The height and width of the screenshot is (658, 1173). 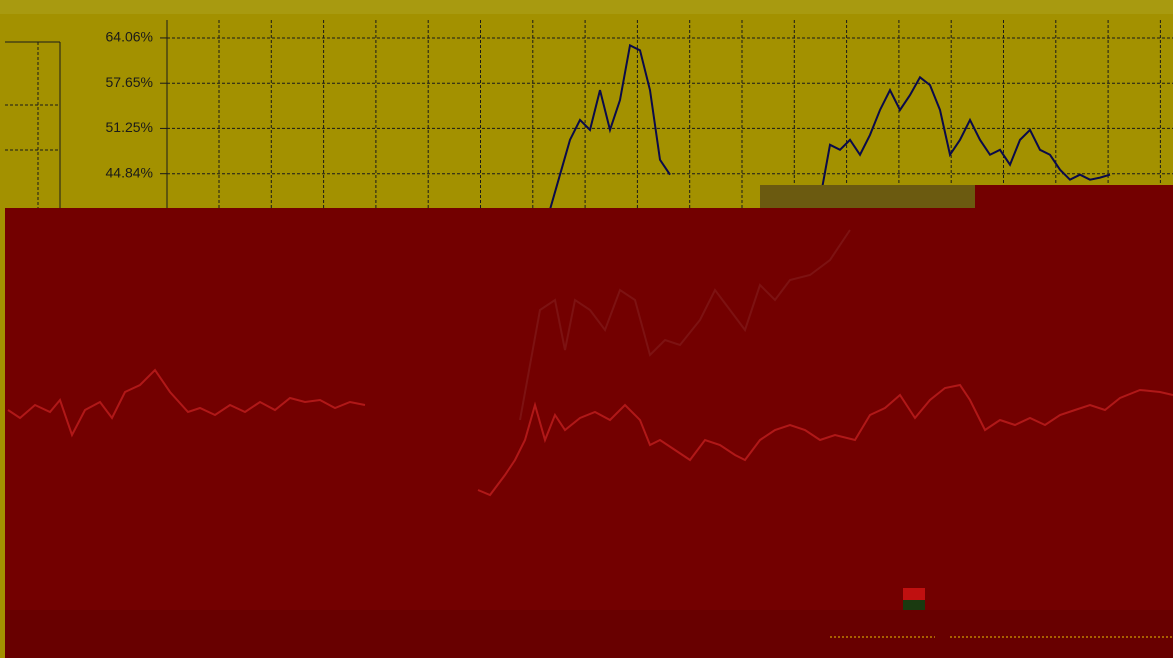 I want to click on y-tick-label: 44.84%, so click(x=129, y=172).